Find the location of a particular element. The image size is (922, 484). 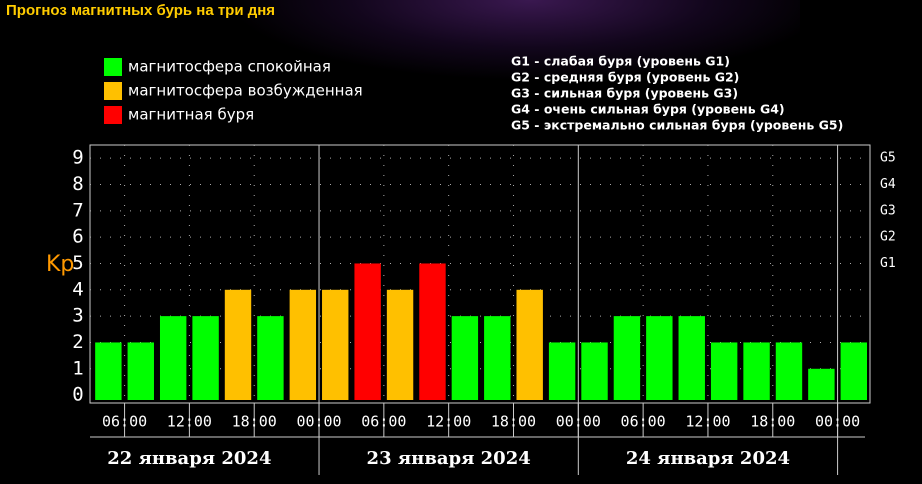

day-label: 22 января 2024 is located at coordinates (189, 458).